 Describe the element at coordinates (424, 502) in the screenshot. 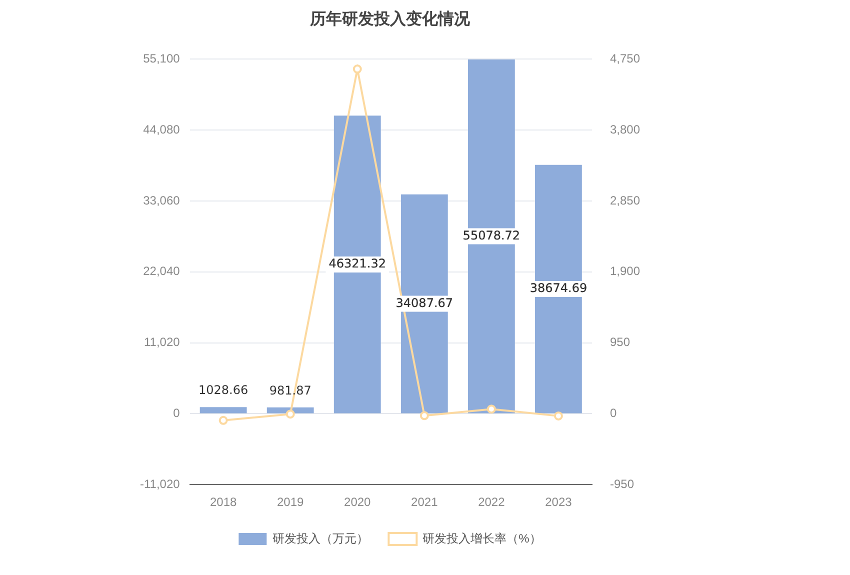

I see `x-tick-label: 2021` at that location.